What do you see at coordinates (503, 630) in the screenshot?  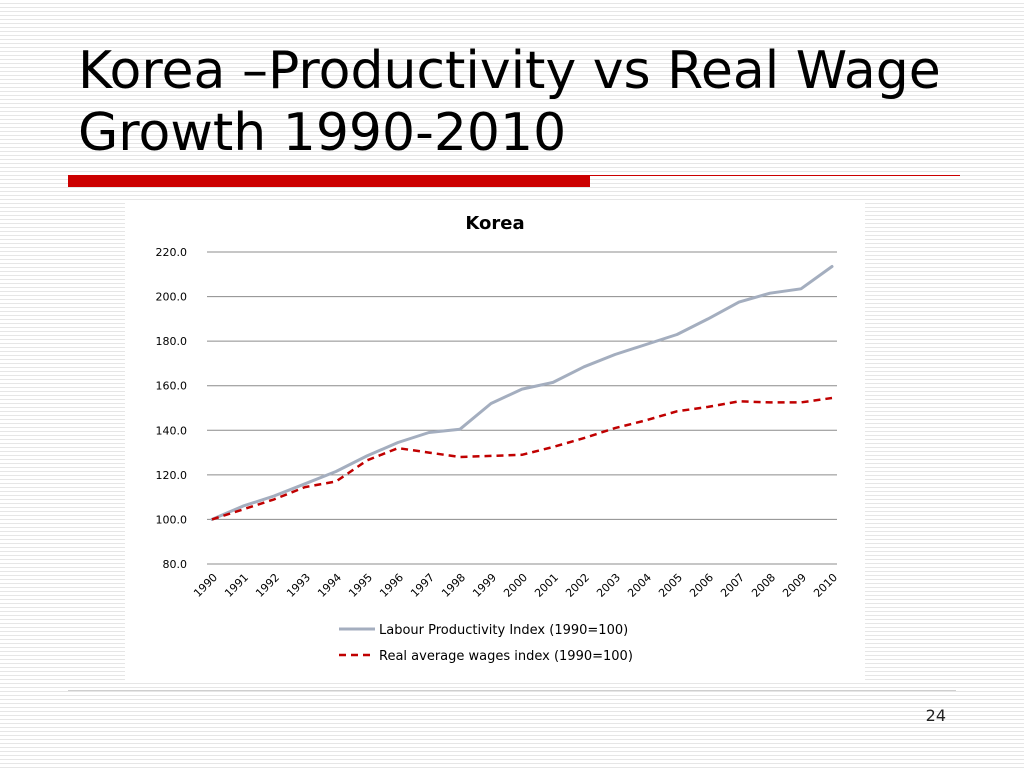 I see `legend-label: Labour Productivity Index (1990=100)` at bounding box center [503, 630].